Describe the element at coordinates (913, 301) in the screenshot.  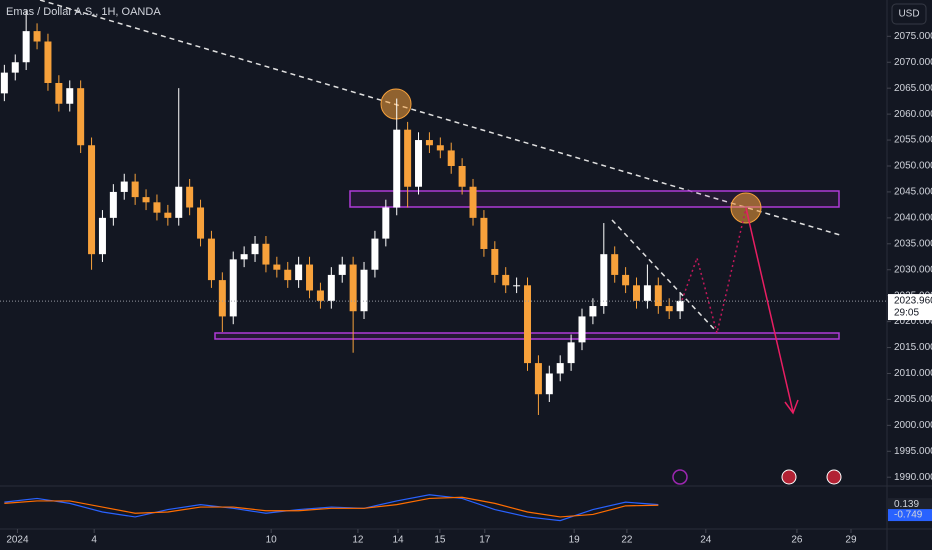
I see `last-price-label: 2023.960` at that location.